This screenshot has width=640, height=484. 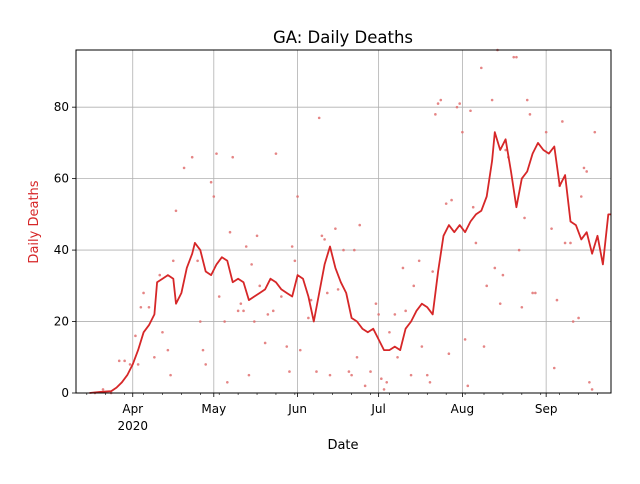 I want to click on x-tick-label: May, so click(x=213, y=409).